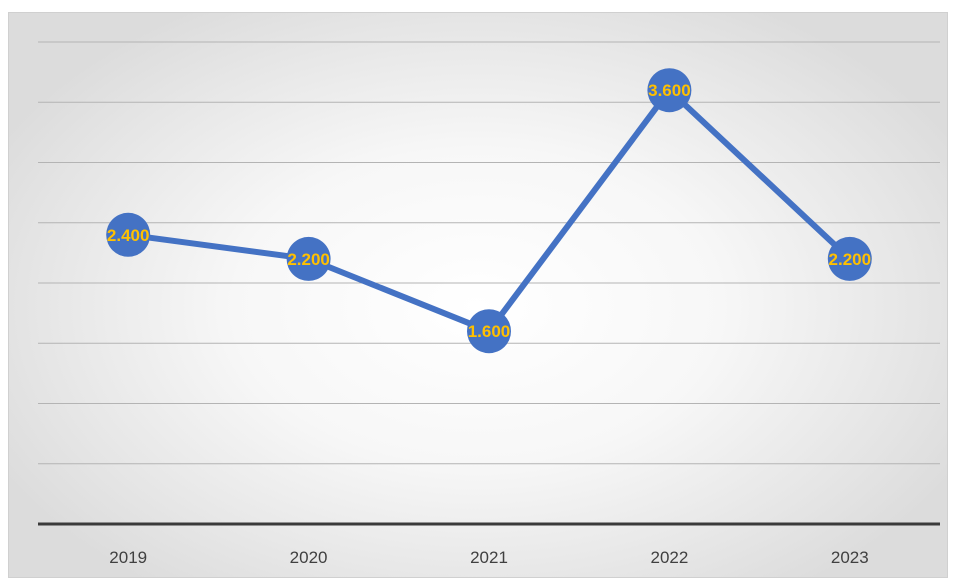  What do you see at coordinates (850, 557) in the screenshot?
I see `x-tick-label: 2023` at bounding box center [850, 557].